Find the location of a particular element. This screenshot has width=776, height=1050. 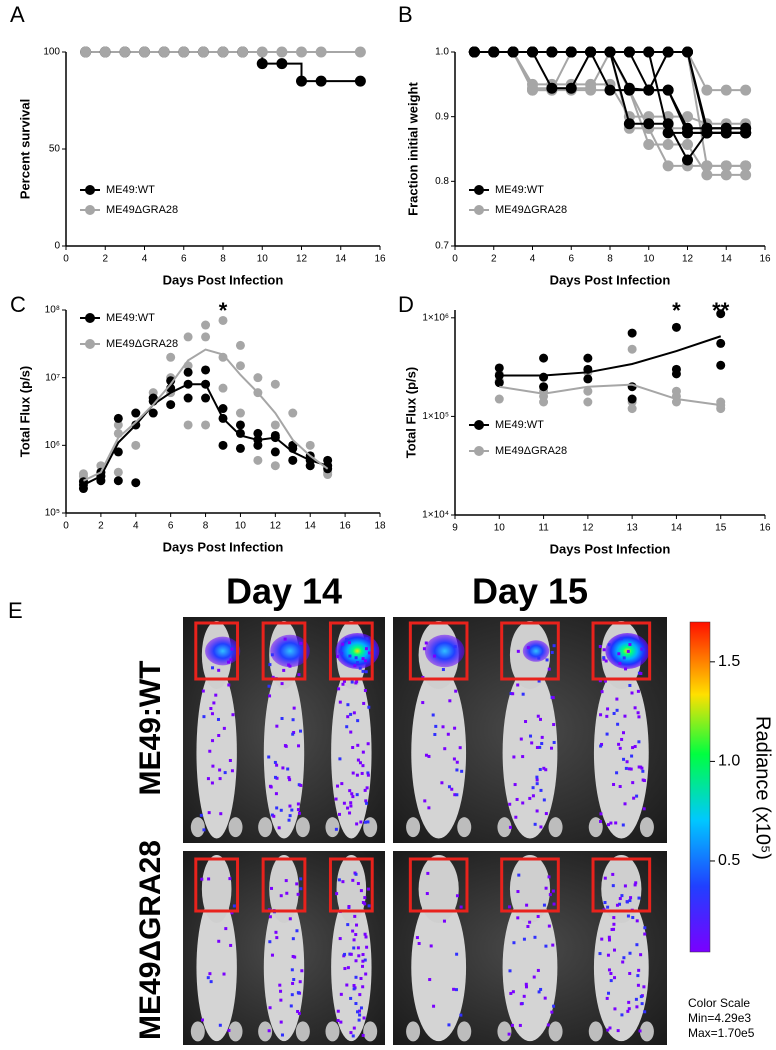

x-tick-label: 9 is located at coordinates (455, 528).